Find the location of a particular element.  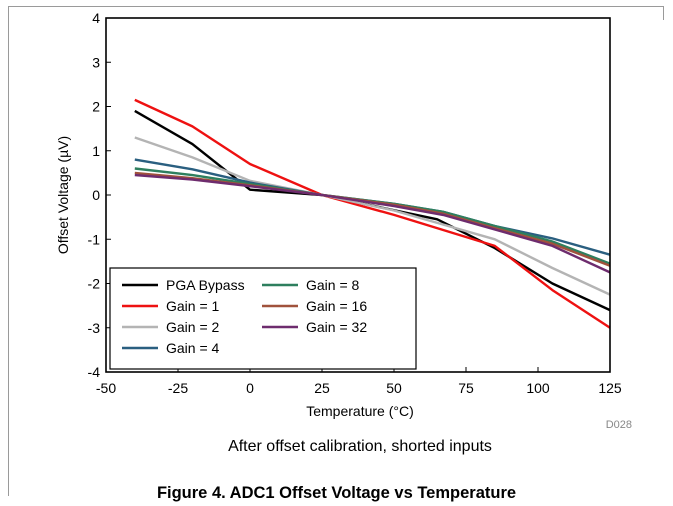

legend-entry-label: Gain = 8 is located at coordinates (333, 285).